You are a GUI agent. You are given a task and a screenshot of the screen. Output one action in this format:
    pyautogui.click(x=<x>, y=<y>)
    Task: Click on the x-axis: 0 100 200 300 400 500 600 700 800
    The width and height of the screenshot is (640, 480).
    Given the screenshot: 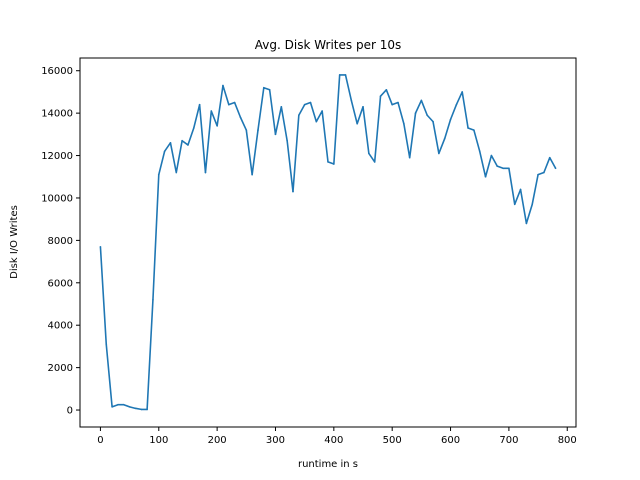 What is the action you would take?
    pyautogui.click(x=337, y=436)
    